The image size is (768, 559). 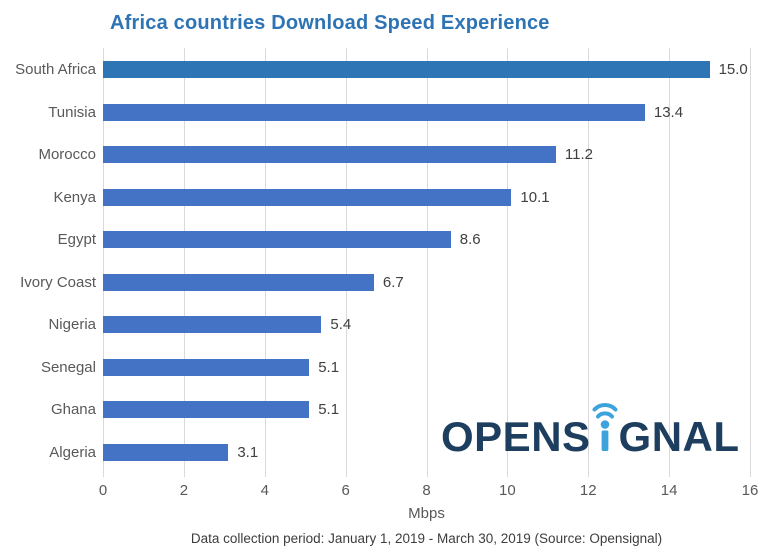 What do you see at coordinates (76, 239) in the screenshot?
I see `category-label: Egypt` at bounding box center [76, 239].